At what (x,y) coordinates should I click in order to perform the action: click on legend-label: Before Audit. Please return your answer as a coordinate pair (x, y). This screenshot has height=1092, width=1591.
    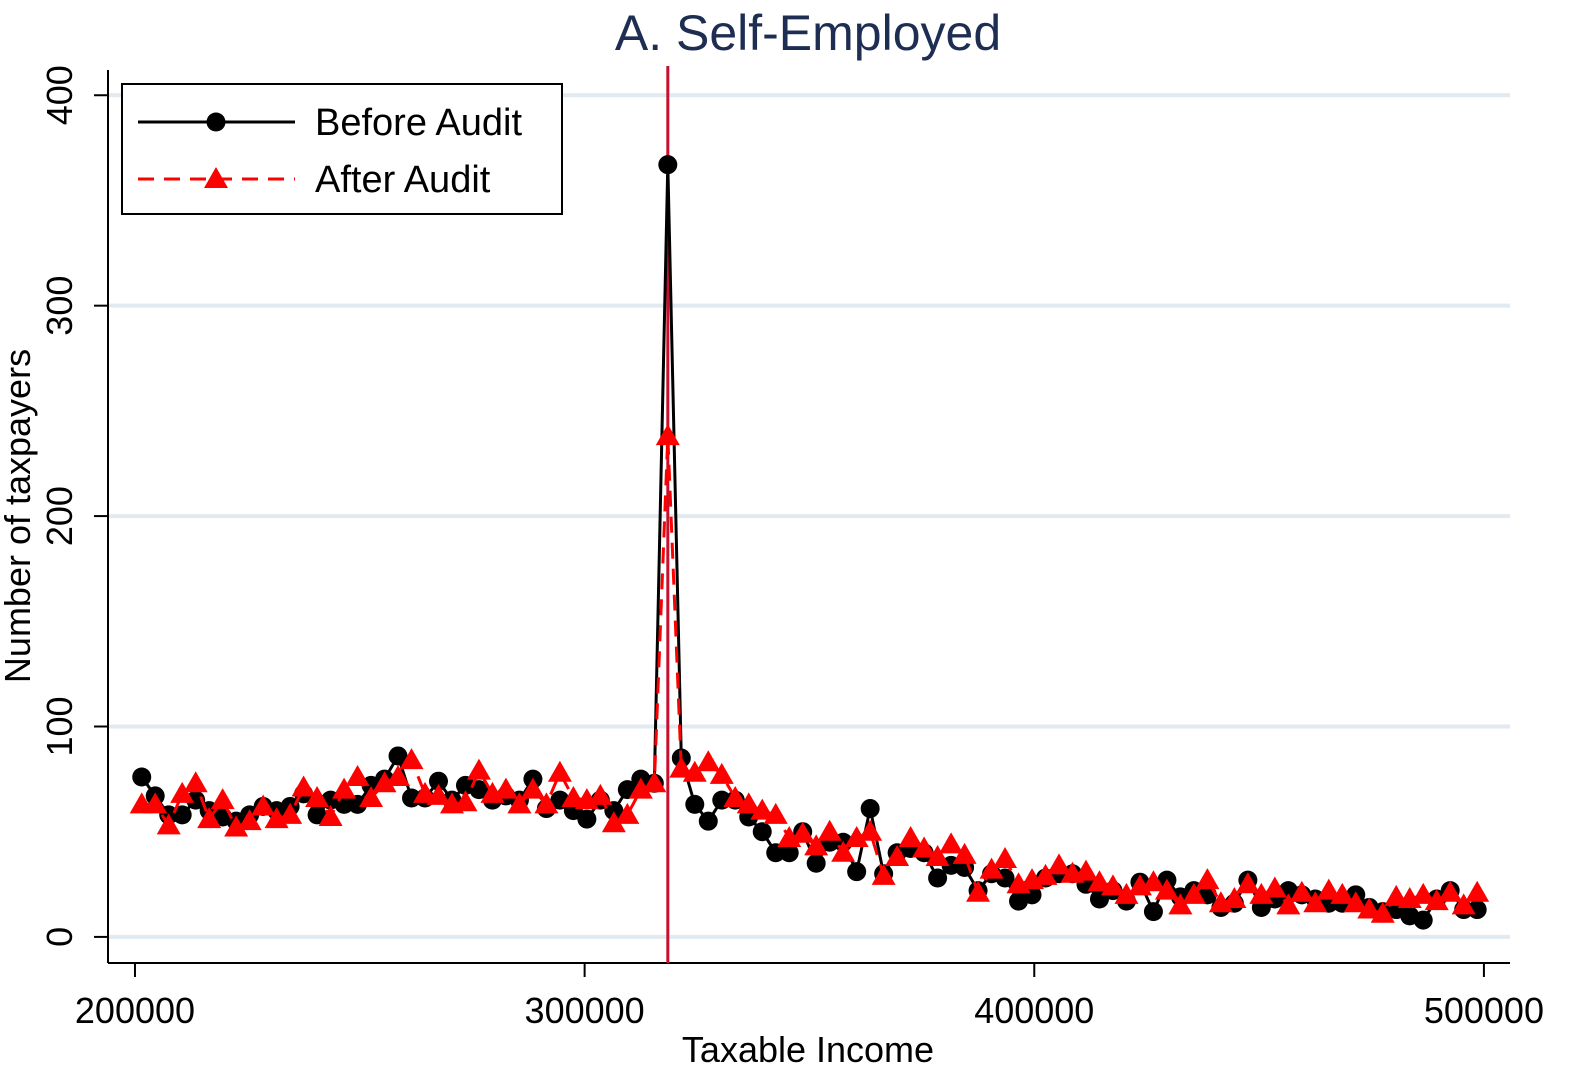
    Looking at the image, I should click on (418, 123).